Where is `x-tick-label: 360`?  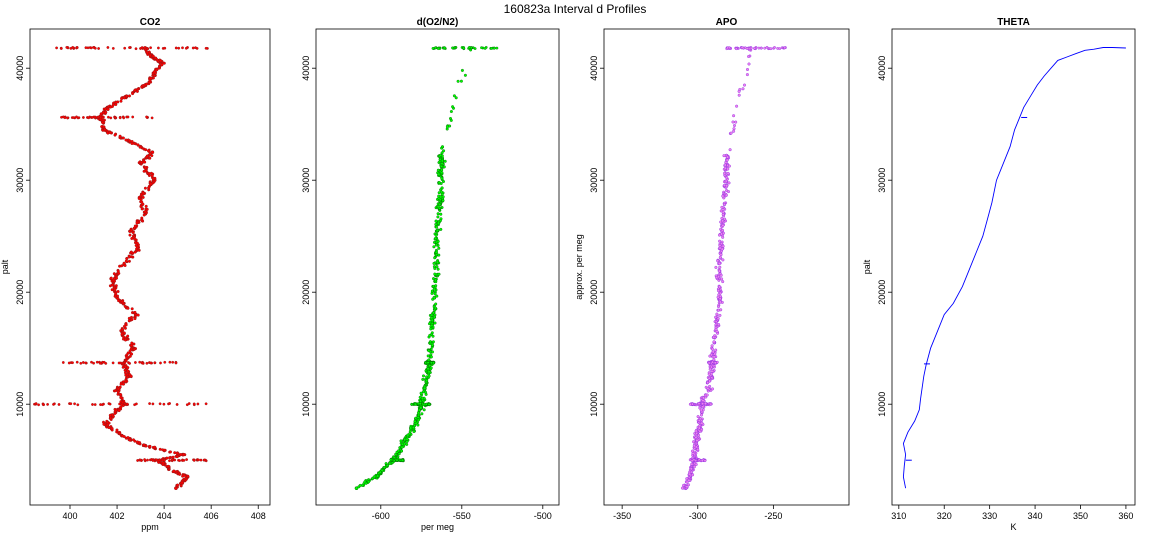
x-tick-label: 360 is located at coordinates (1125, 516).